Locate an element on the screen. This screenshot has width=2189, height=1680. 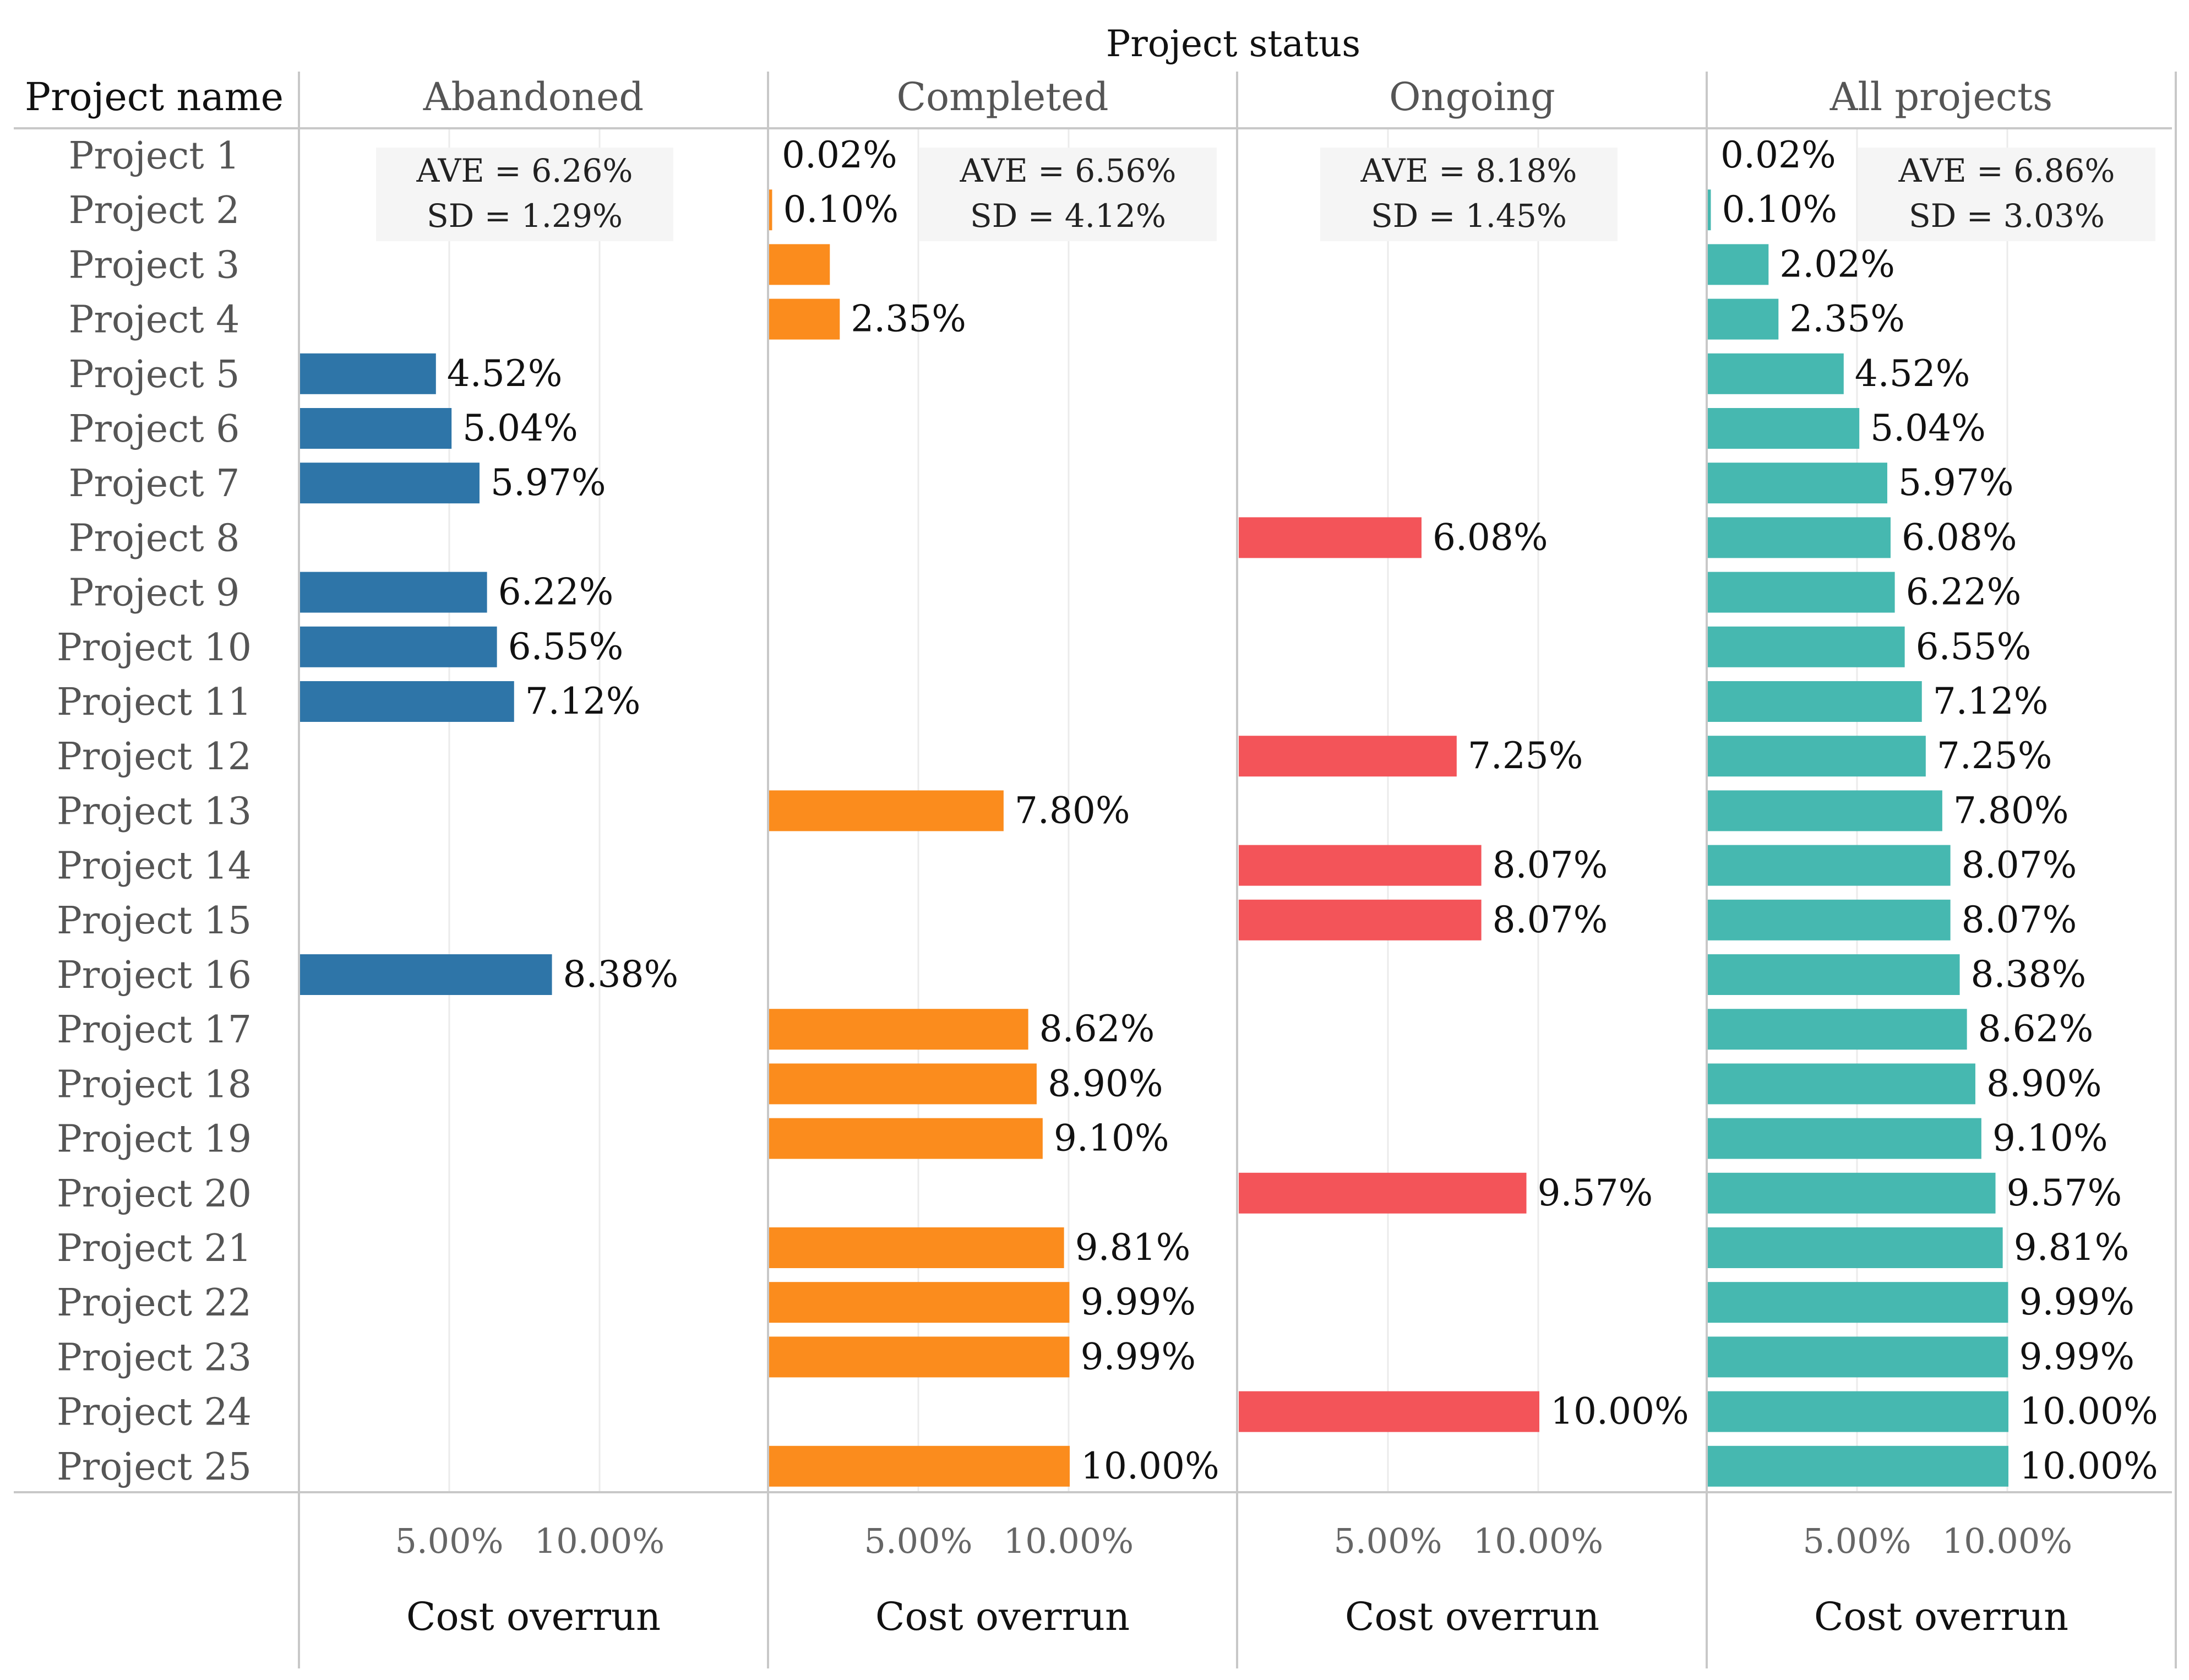
value-label-abandoned-project-16: 8.38% is located at coordinates (621, 975).